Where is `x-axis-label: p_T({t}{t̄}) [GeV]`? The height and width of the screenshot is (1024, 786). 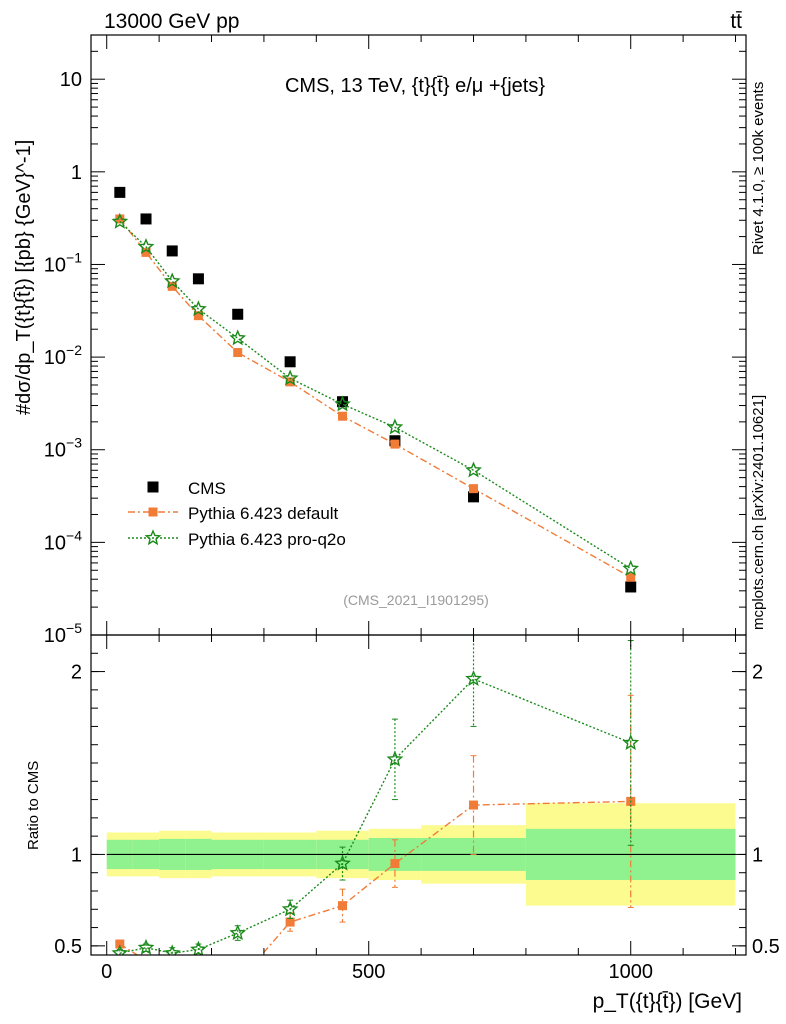 x-axis-label: p_T({t}{t̄}) [GeV] is located at coordinates (667, 1001).